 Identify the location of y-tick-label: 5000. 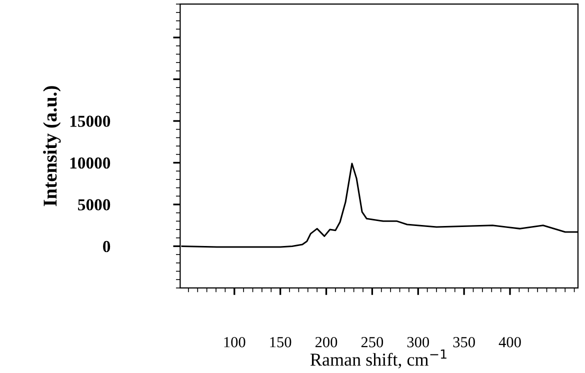
(94, 204).